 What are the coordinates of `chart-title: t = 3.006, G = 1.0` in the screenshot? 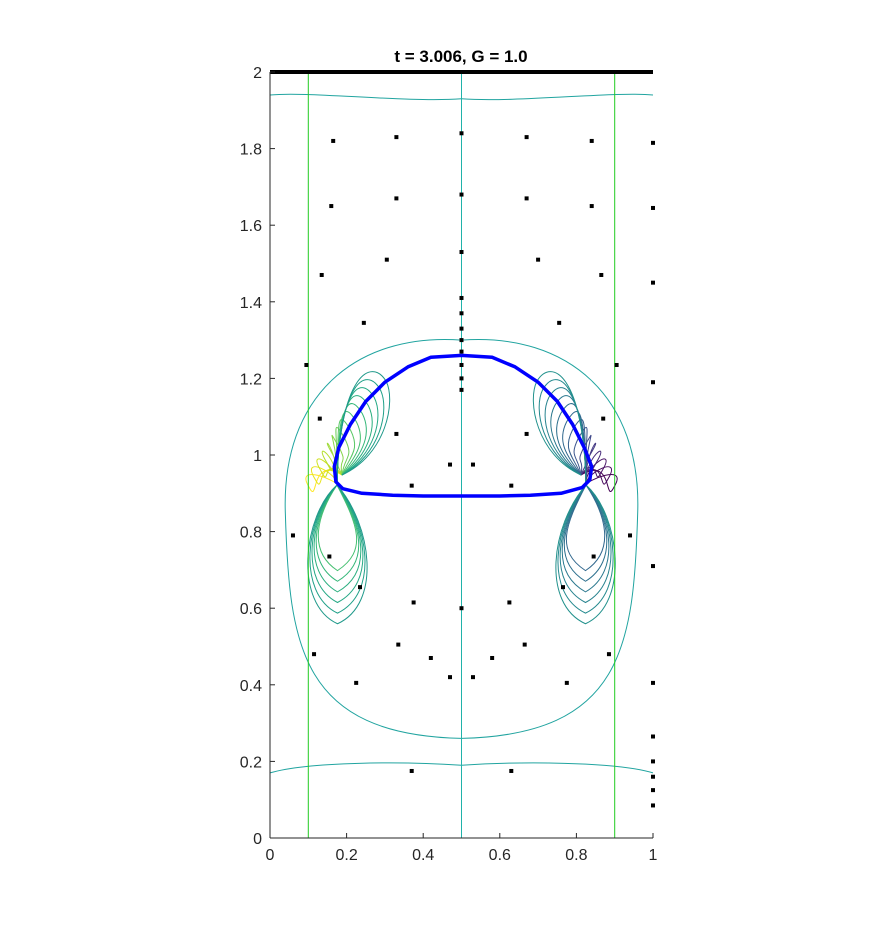 It's located at (460, 56).